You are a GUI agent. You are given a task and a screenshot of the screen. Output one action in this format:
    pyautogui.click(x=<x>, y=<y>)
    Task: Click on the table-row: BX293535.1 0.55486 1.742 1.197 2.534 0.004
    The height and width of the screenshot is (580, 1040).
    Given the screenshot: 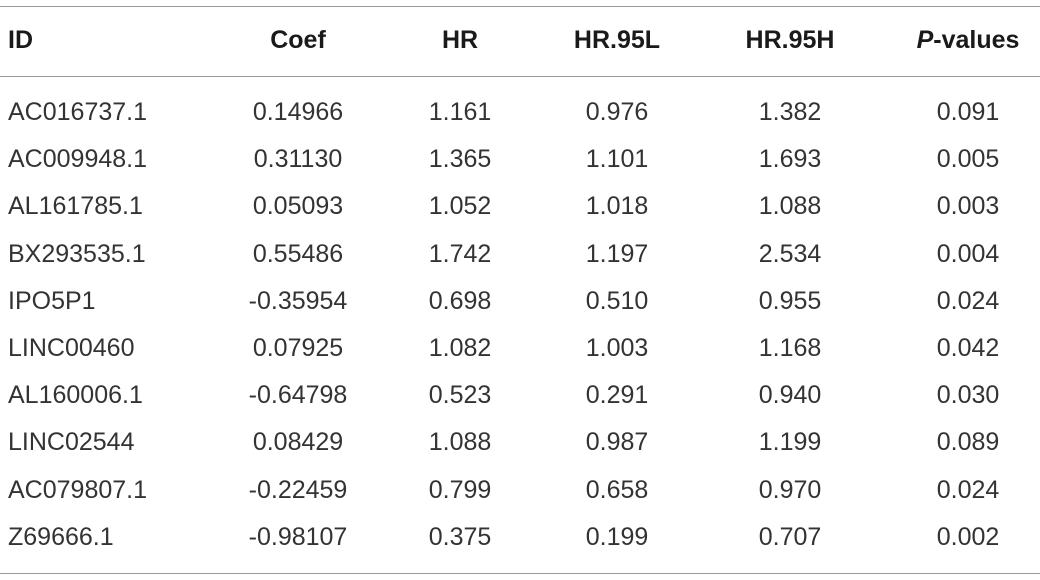 What is the action you would take?
    pyautogui.click(x=520, y=254)
    